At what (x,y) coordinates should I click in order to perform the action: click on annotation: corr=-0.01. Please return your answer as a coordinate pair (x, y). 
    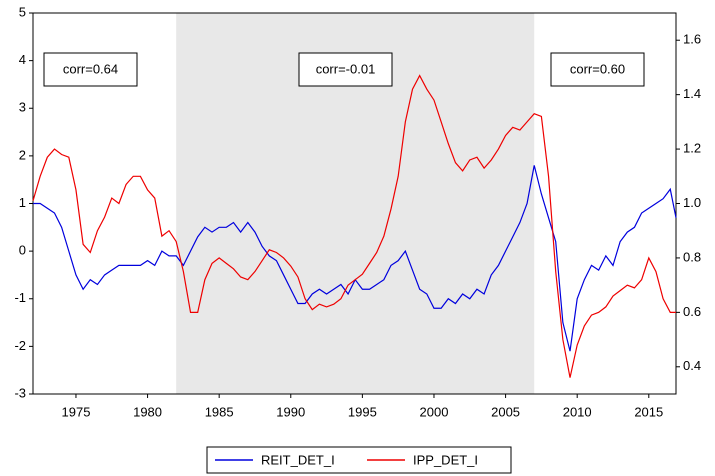
    Looking at the image, I should click on (346, 68).